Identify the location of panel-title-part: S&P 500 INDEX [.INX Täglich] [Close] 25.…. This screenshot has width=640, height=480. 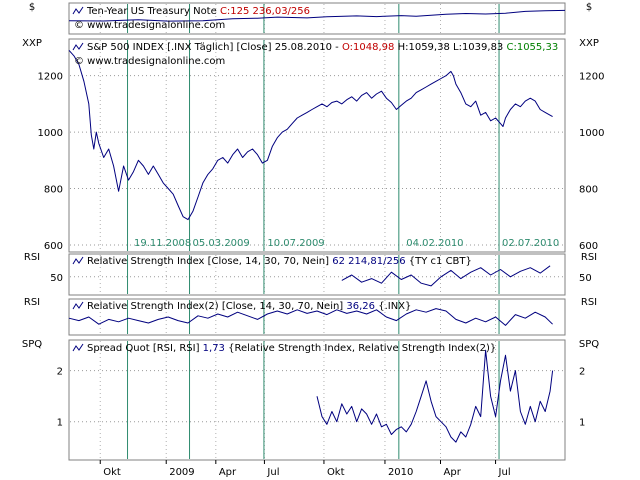
(214, 47).